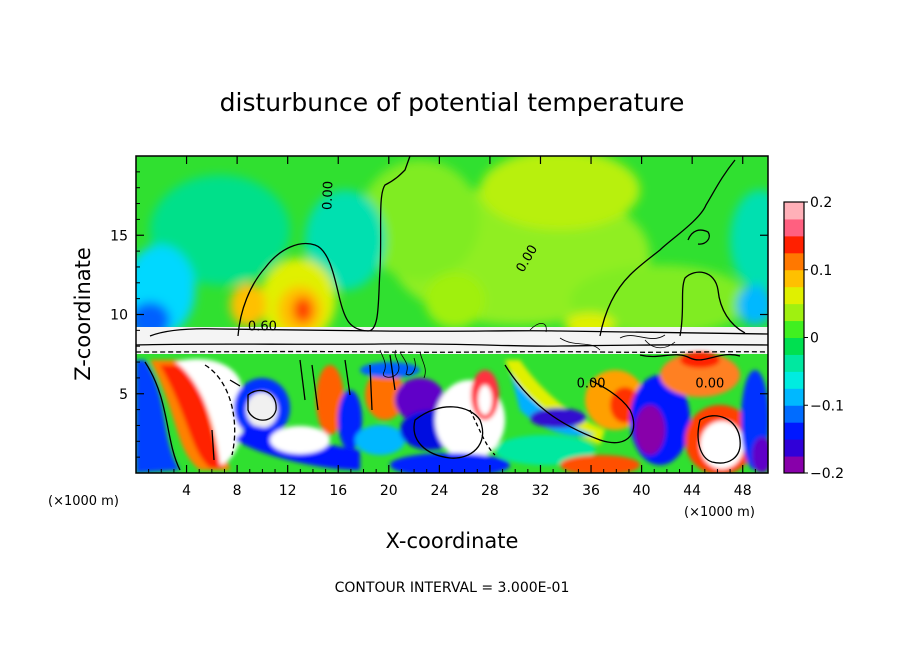 The image size is (904, 654). Describe the element at coordinates (827, 474) in the screenshot. I see `colorbar-tick-label: −0.2` at that location.